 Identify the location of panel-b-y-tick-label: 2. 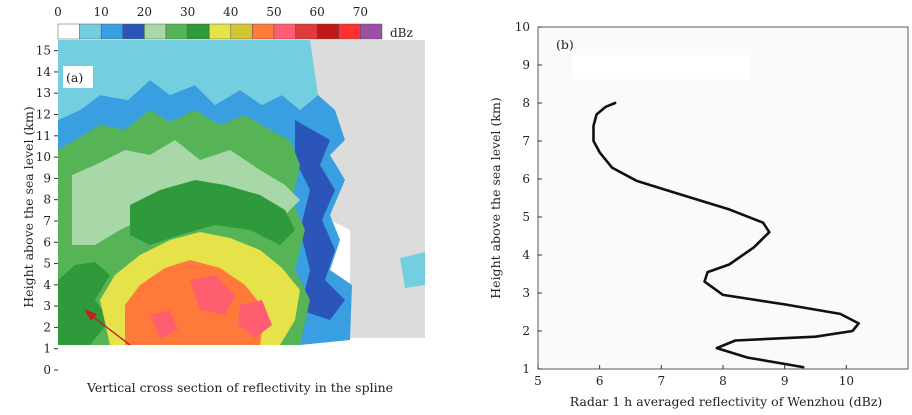
(526, 331).